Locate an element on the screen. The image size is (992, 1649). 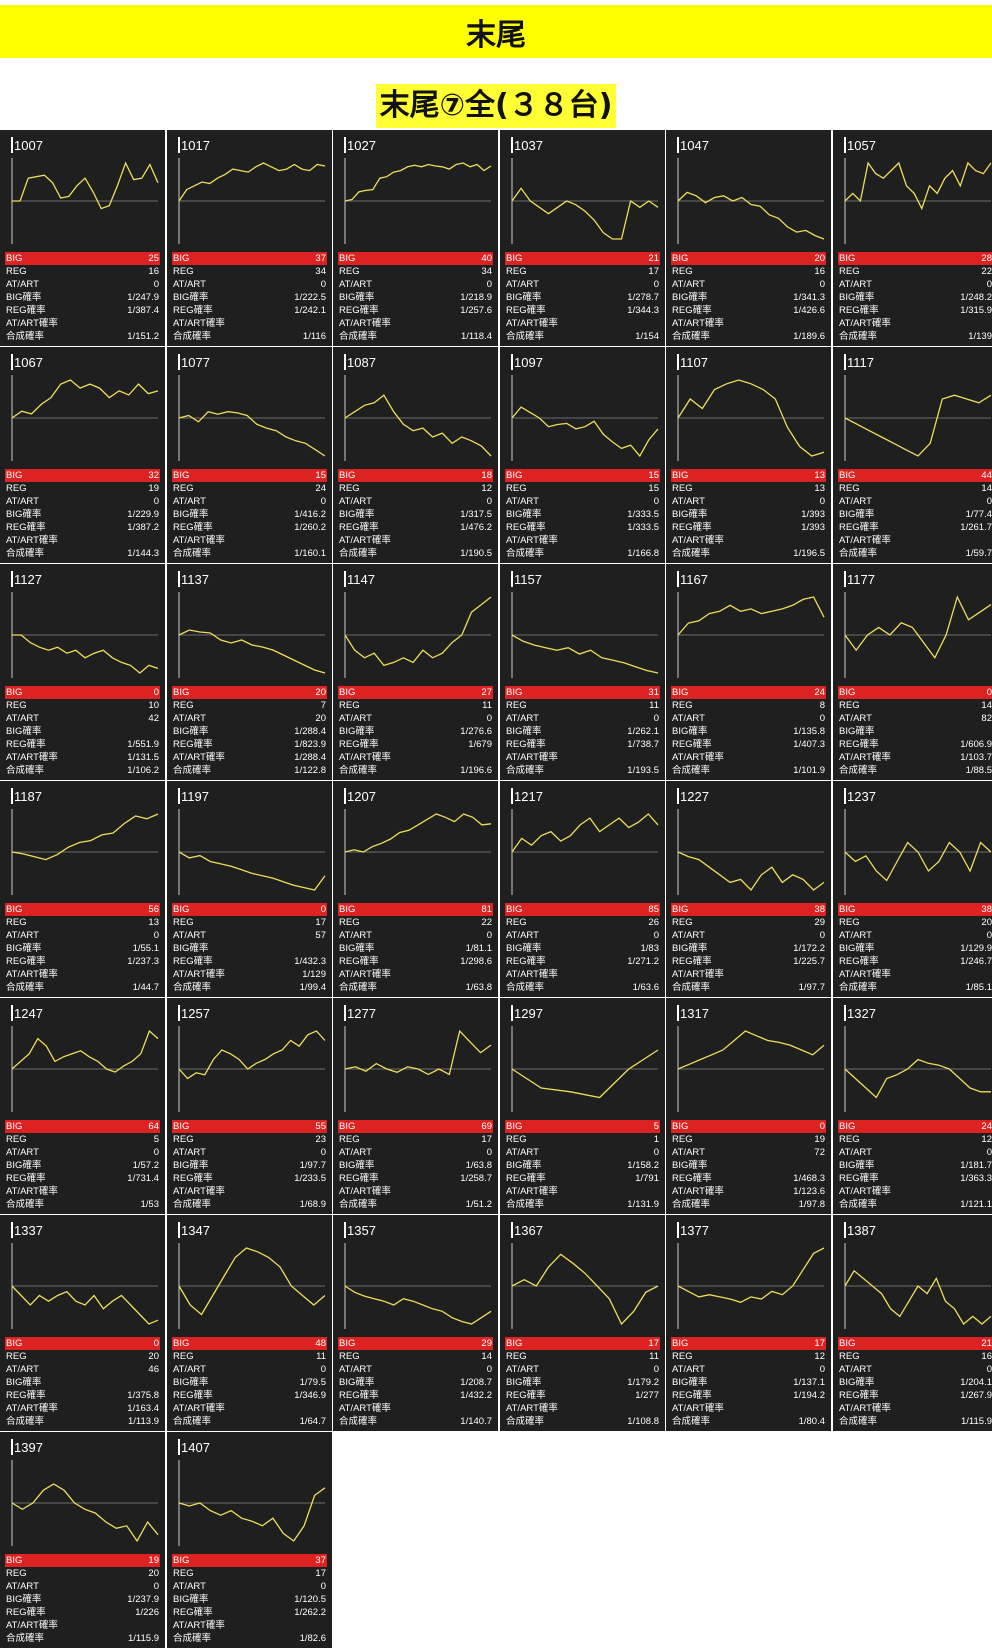
stat-value: 7 is located at coordinates (323, 705).